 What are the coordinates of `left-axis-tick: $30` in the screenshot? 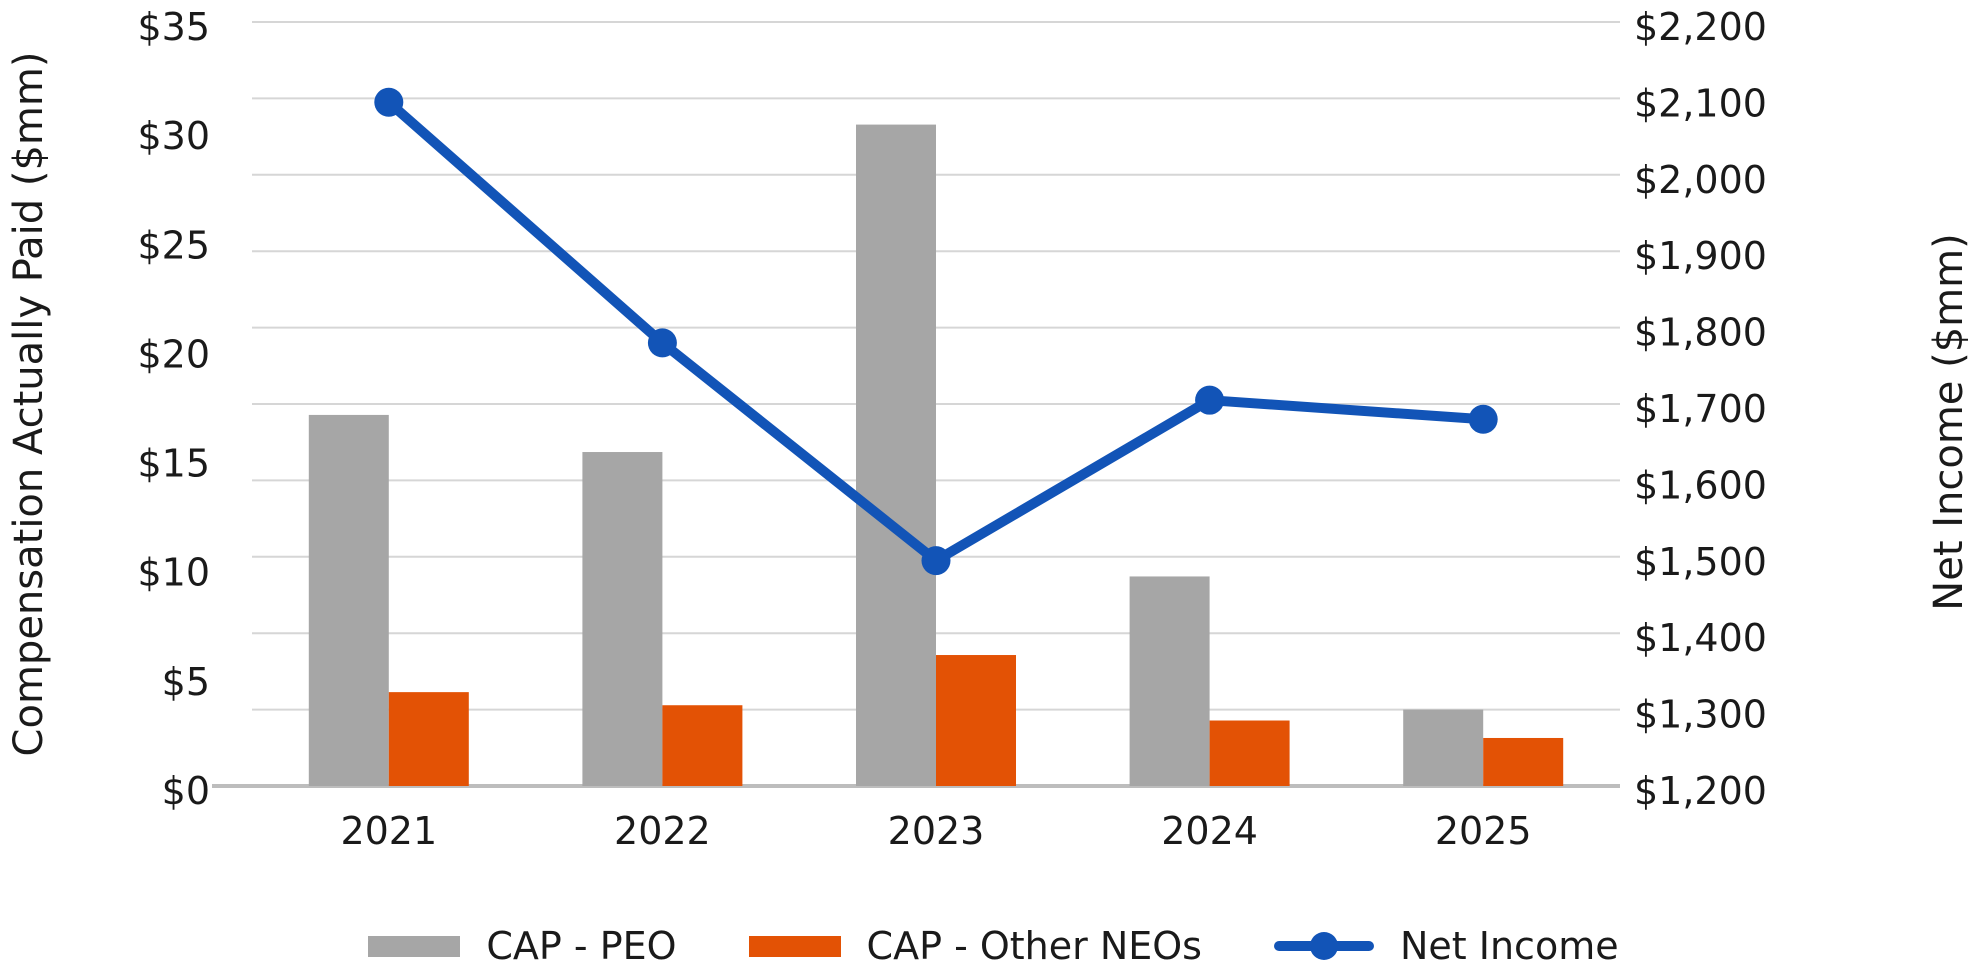 It's located at (173, 136).